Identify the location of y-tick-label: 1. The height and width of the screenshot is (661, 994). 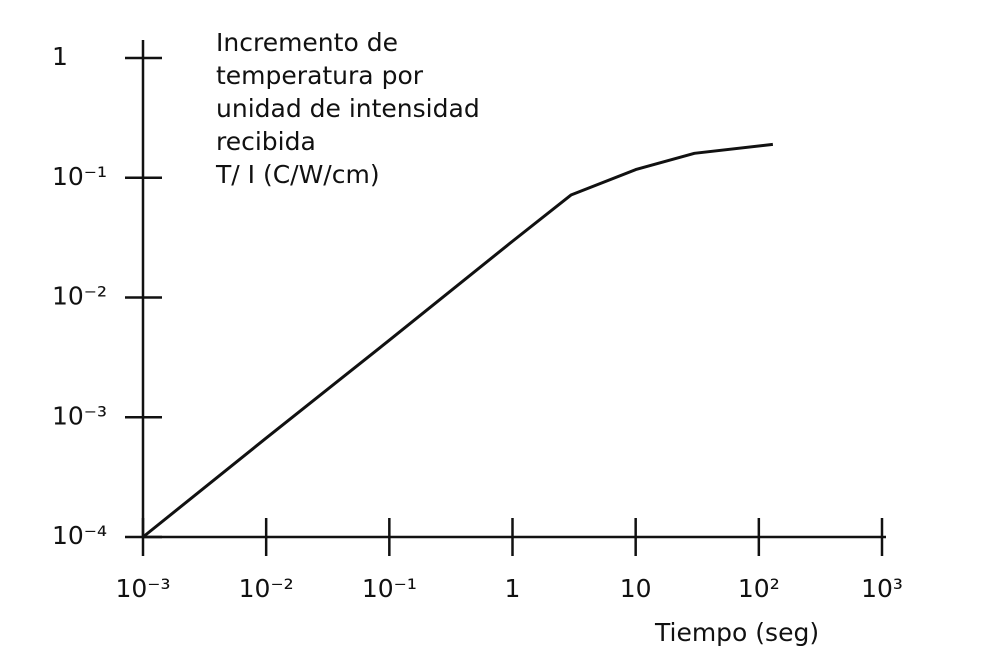
(60, 56).